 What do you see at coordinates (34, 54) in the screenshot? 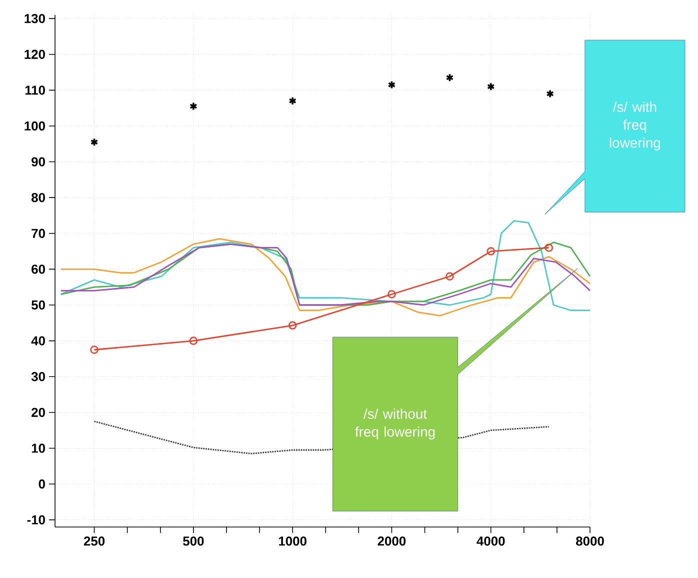
I see `y-tick-label: 120` at bounding box center [34, 54].